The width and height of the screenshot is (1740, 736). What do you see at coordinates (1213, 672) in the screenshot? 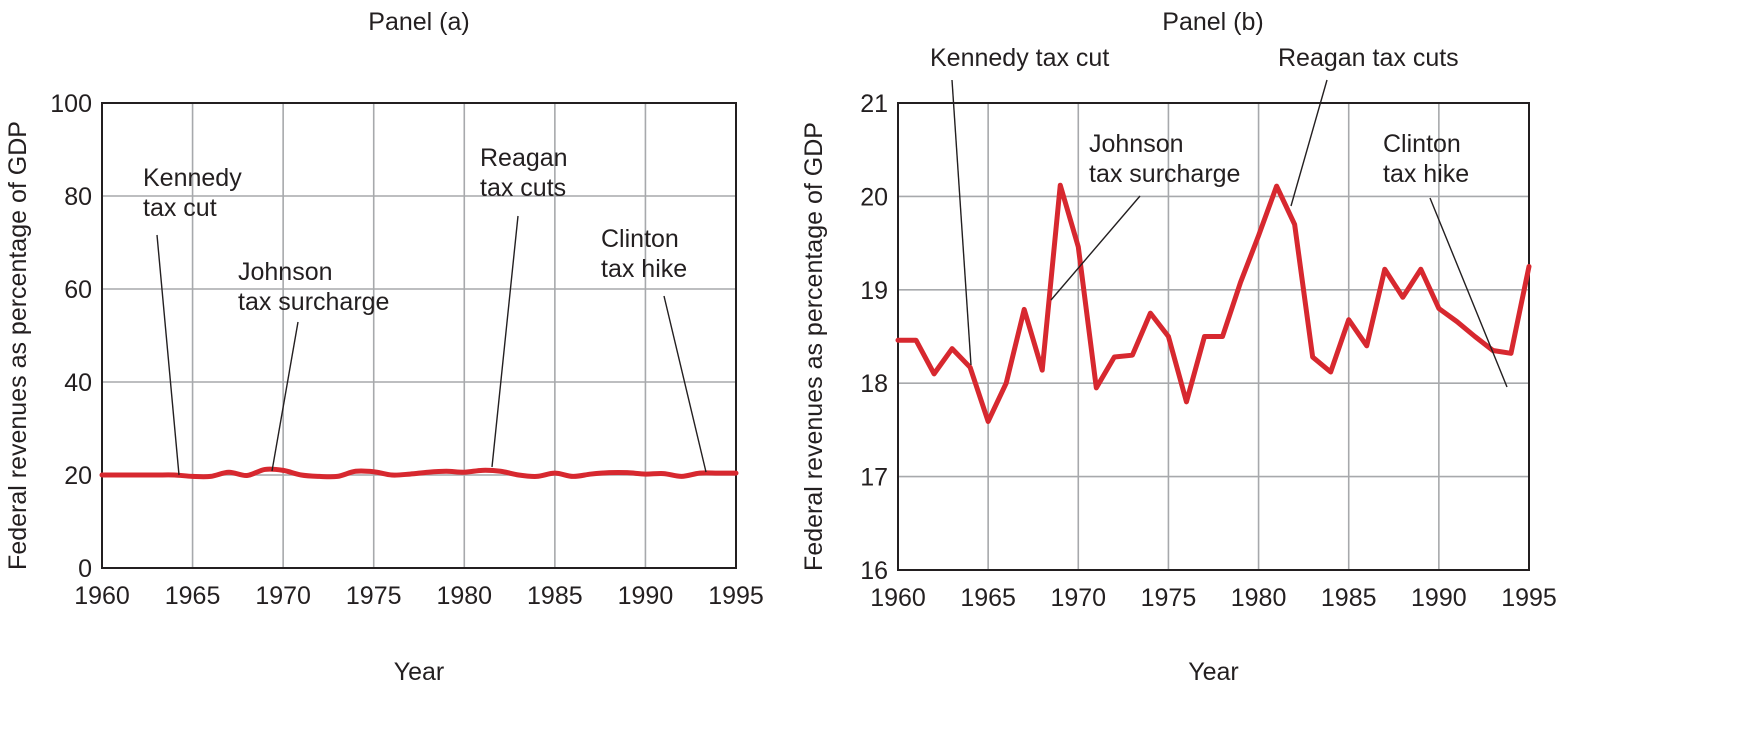
I see `panel-b-x-axis-label: Year` at bounding box center [1213, 672].